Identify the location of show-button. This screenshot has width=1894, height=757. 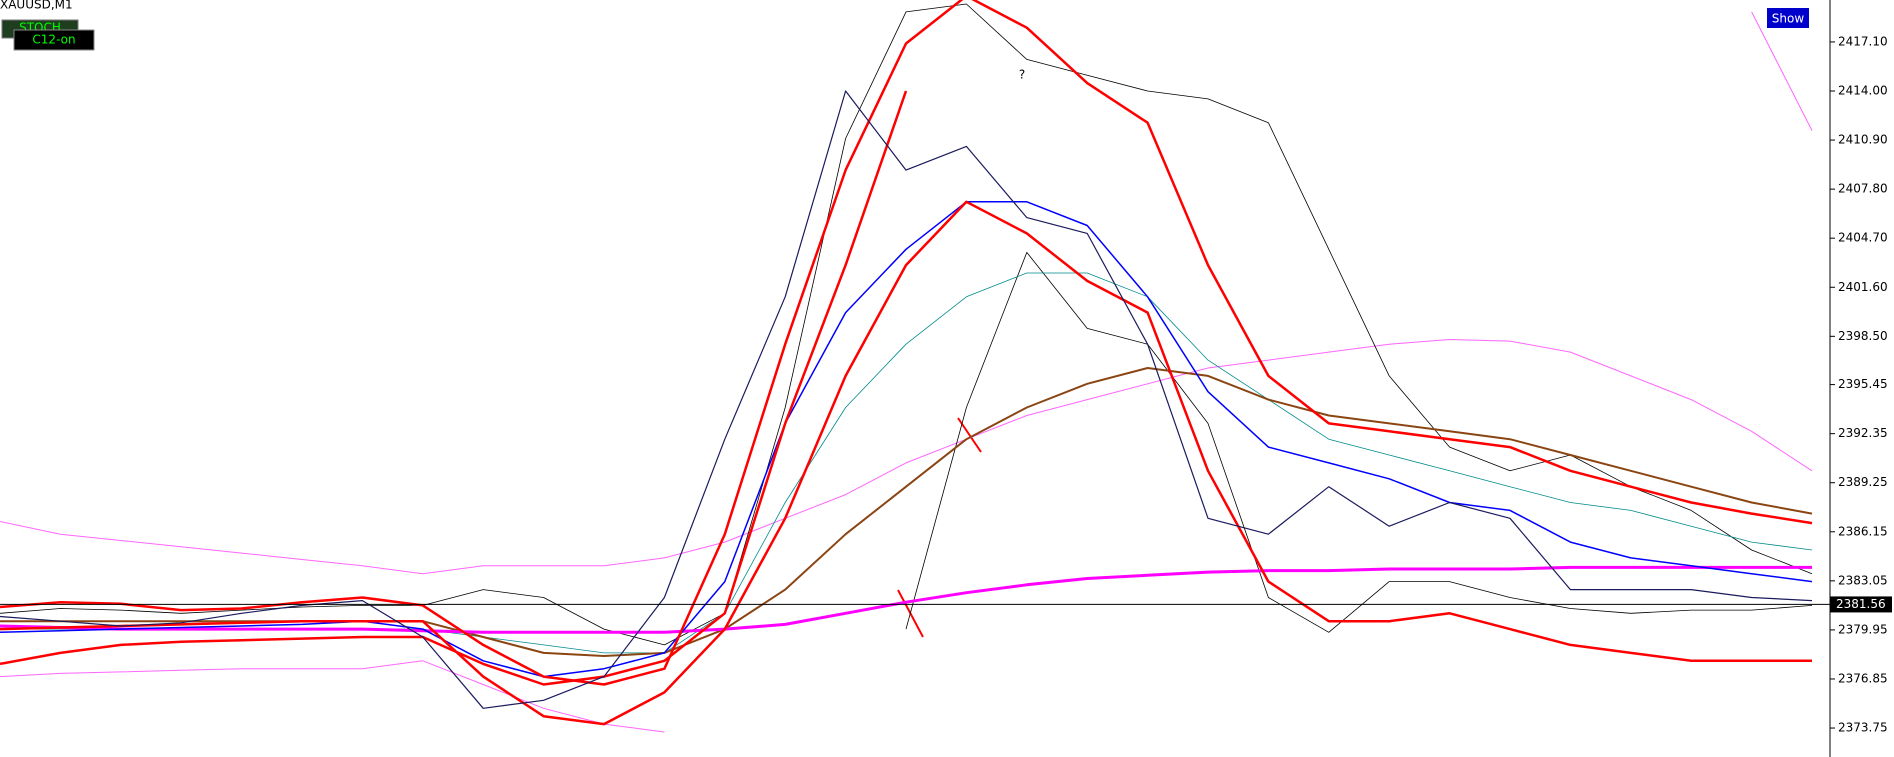
(1788, 18).